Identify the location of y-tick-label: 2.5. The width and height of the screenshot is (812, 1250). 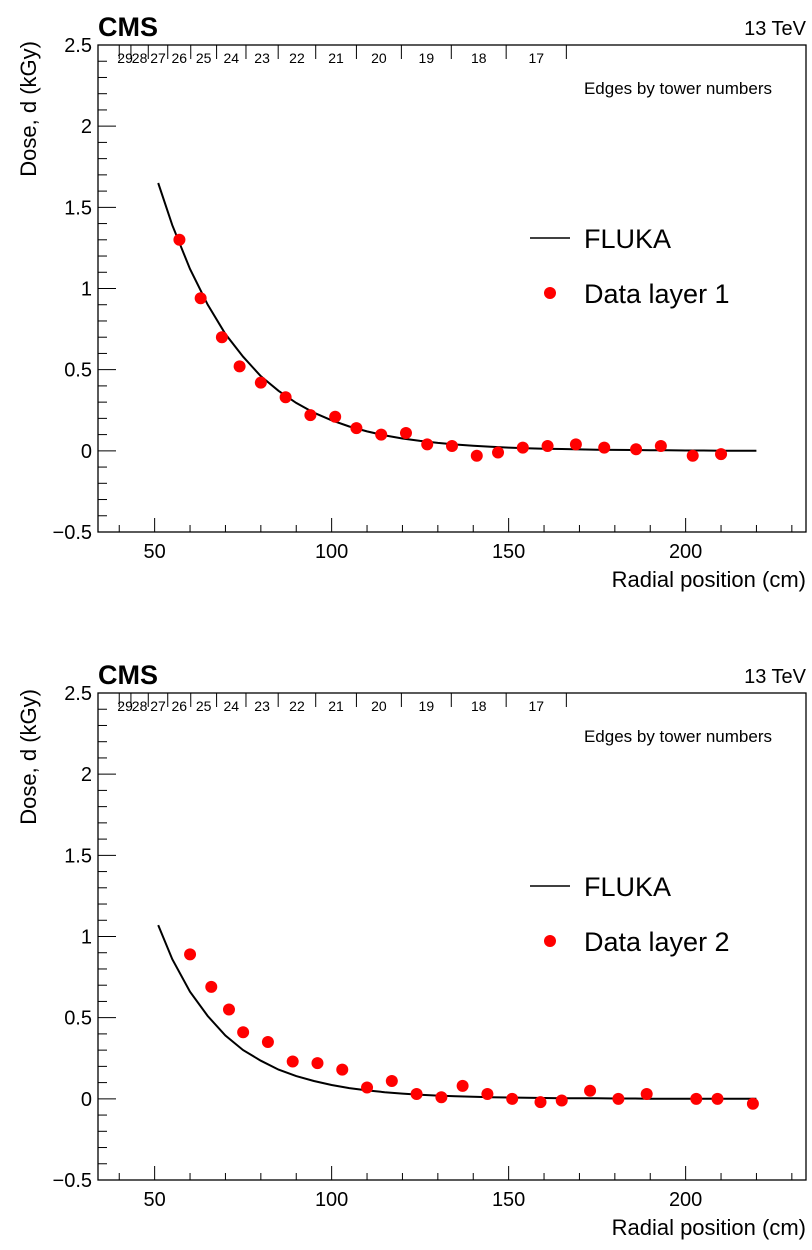
(78, 46).